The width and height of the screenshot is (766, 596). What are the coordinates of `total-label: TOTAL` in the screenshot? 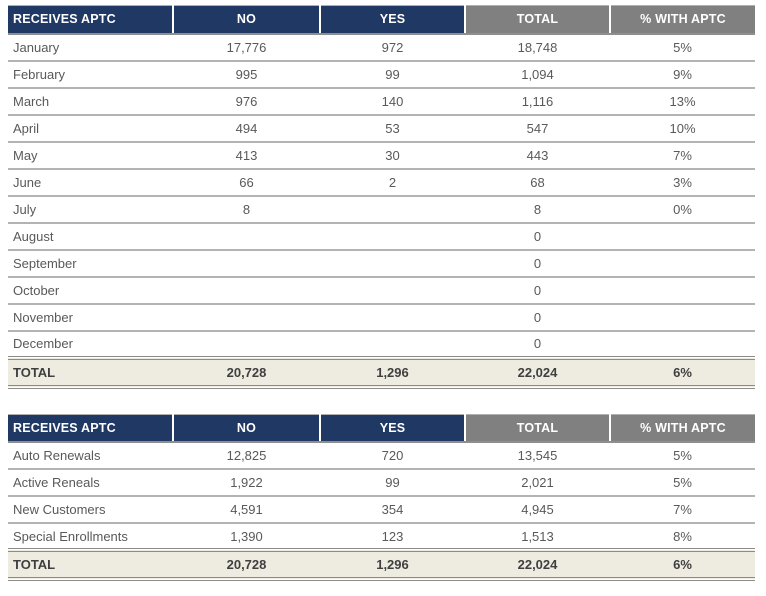 It's located at (90, 372).